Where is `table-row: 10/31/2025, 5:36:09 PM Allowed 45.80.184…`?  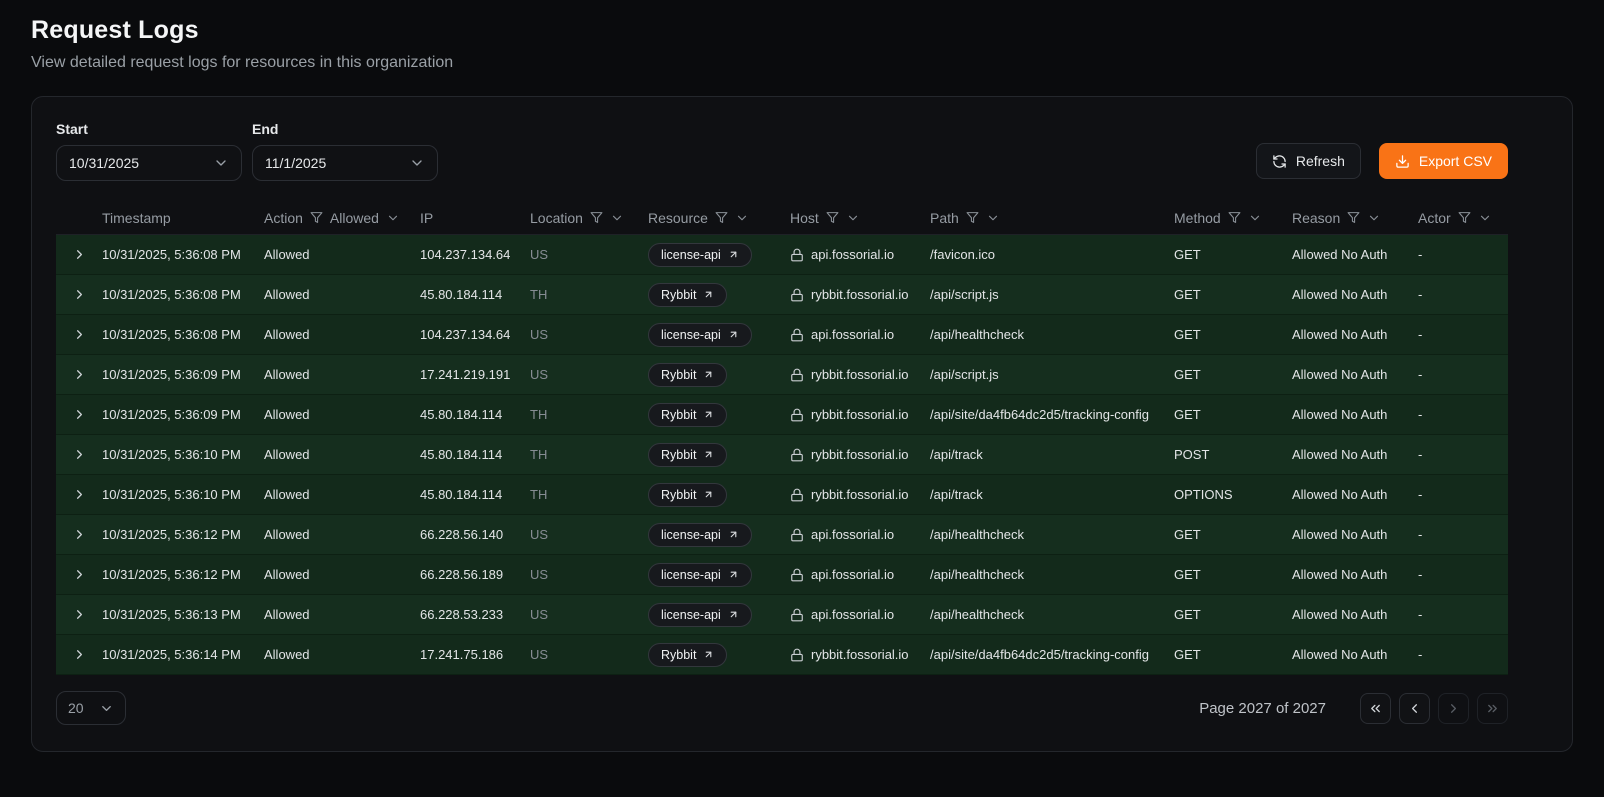
table-row: 10/31/2025, 5:36:09 PM Allowed 45.80.184… is located at coordinates (782, 415).